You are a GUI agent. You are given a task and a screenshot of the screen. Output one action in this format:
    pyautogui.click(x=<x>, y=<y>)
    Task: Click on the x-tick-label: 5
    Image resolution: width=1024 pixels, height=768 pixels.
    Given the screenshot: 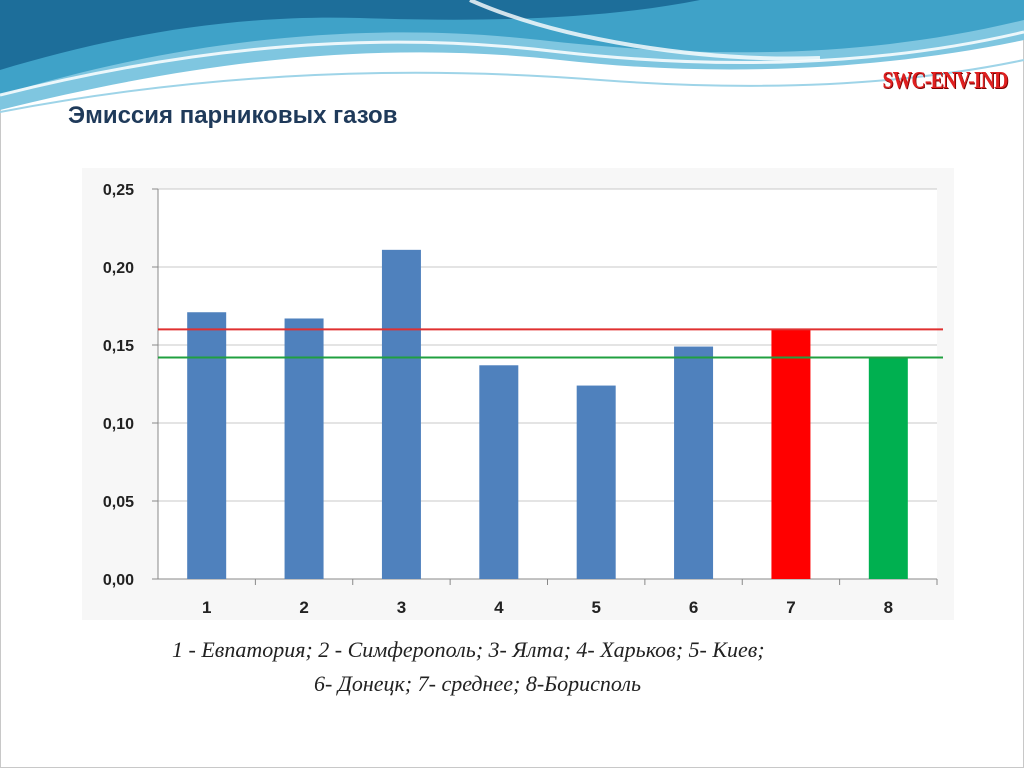 What is the action you would take?
    pyautogui.click(x=595, y=607)
    